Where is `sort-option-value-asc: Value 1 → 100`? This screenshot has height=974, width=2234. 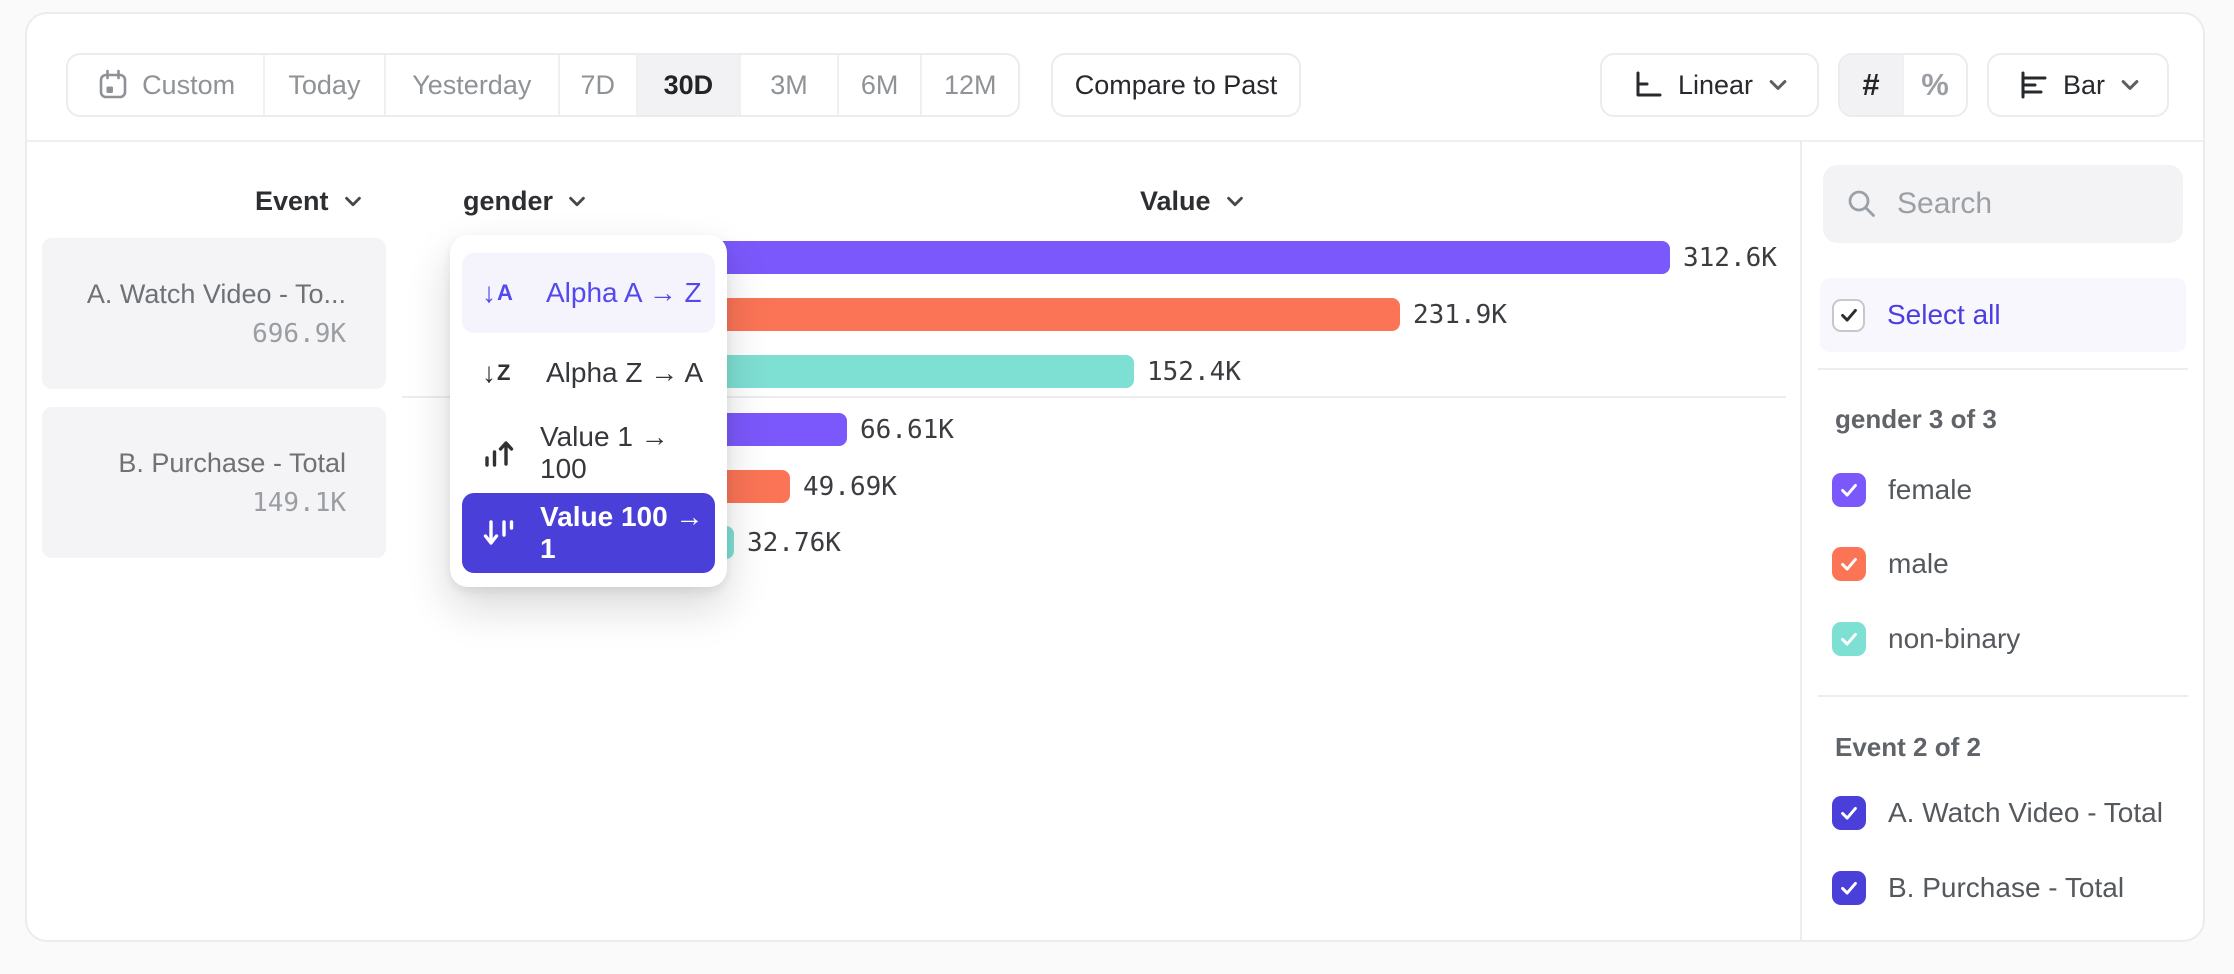
sort-option-value-asc: Value 1 → 100 is located at coordinates (588, 453).